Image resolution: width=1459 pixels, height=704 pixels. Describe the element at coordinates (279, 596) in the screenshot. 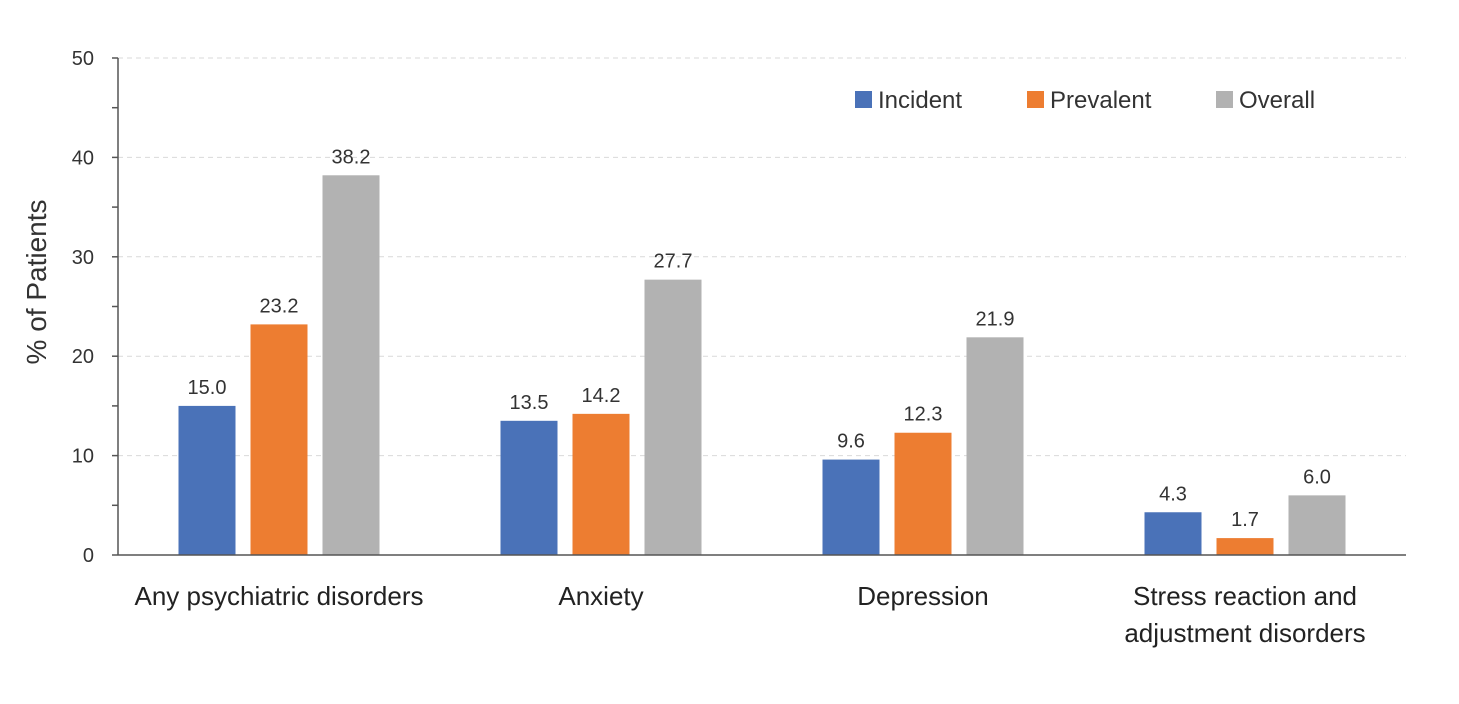

I see `x-category-label: Any psychiatric disorders` at that location.